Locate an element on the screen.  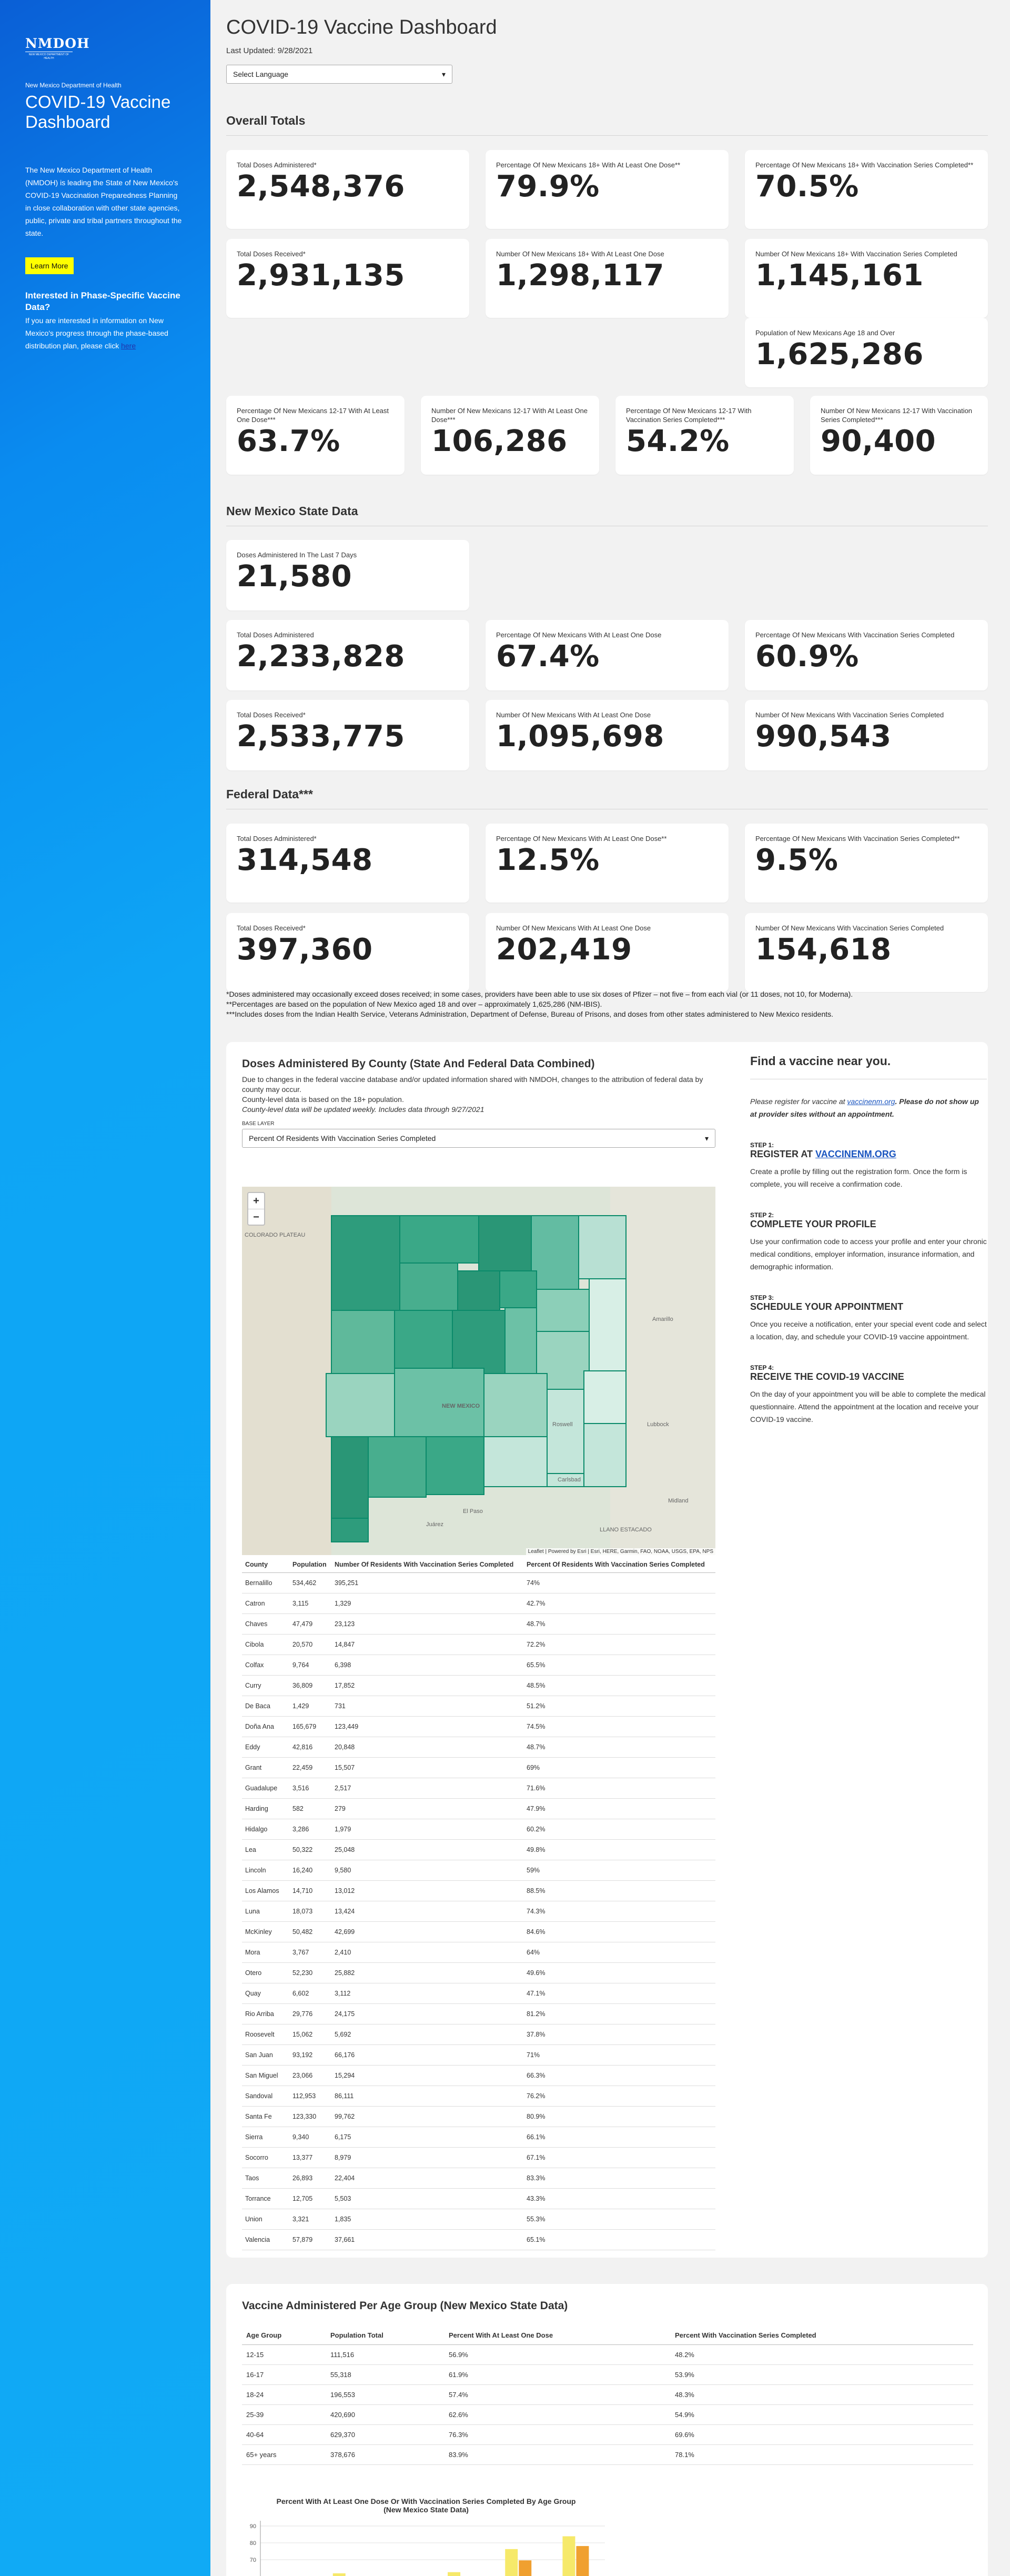
table-cell: 71.6% is located at coordinates (619, 1788).